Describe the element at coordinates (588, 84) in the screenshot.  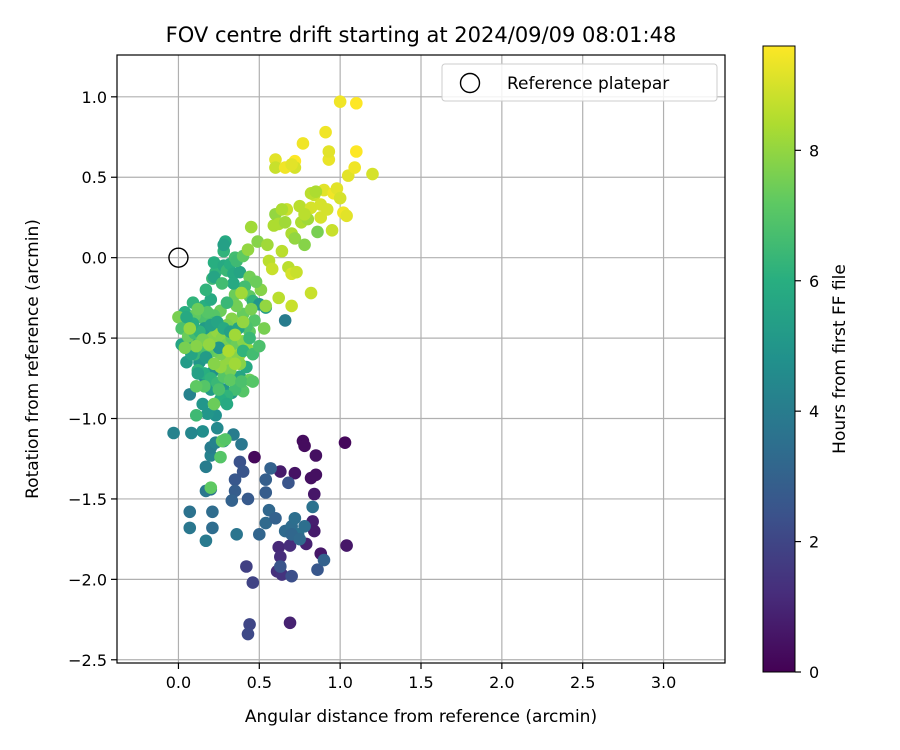
I see `legend-label: Reference platepar` at that location.